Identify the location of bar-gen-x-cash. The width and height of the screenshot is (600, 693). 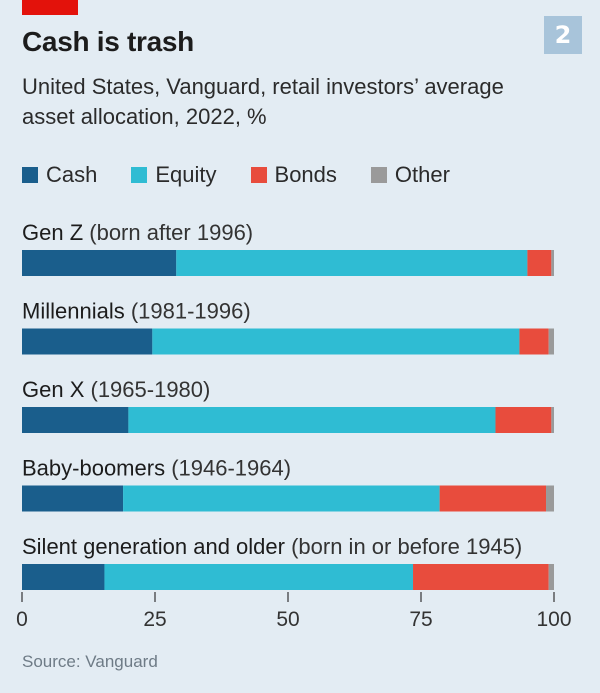
(75, 420).